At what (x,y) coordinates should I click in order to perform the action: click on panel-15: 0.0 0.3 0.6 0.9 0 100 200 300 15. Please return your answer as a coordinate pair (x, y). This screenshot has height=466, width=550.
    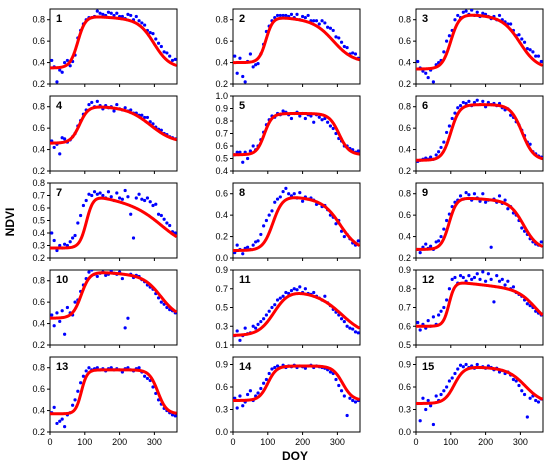
    Looking at the image, I should click on (471, 401).